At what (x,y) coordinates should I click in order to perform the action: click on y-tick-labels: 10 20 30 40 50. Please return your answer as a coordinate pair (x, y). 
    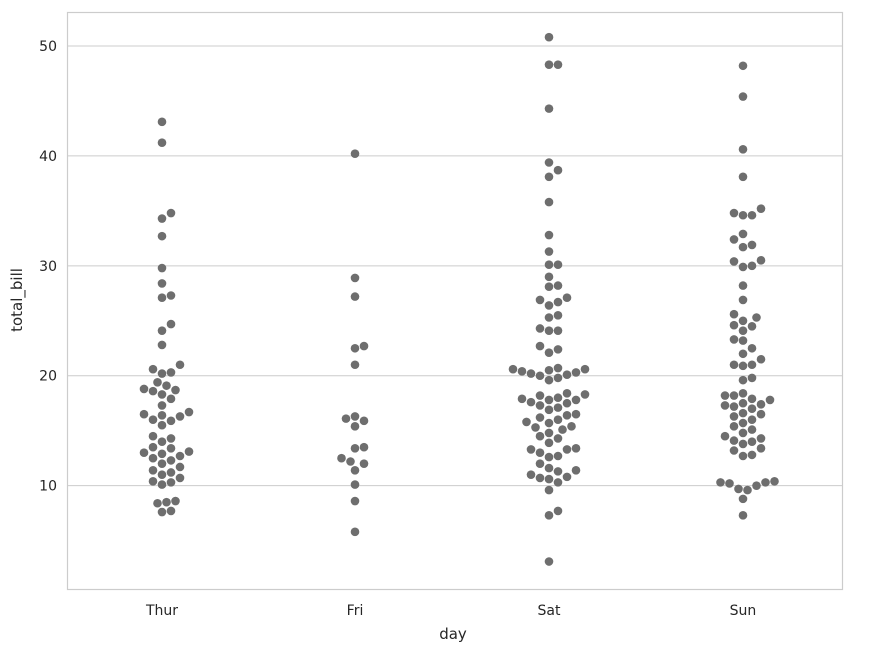
    Looking at the image, I should click on (48, 267).